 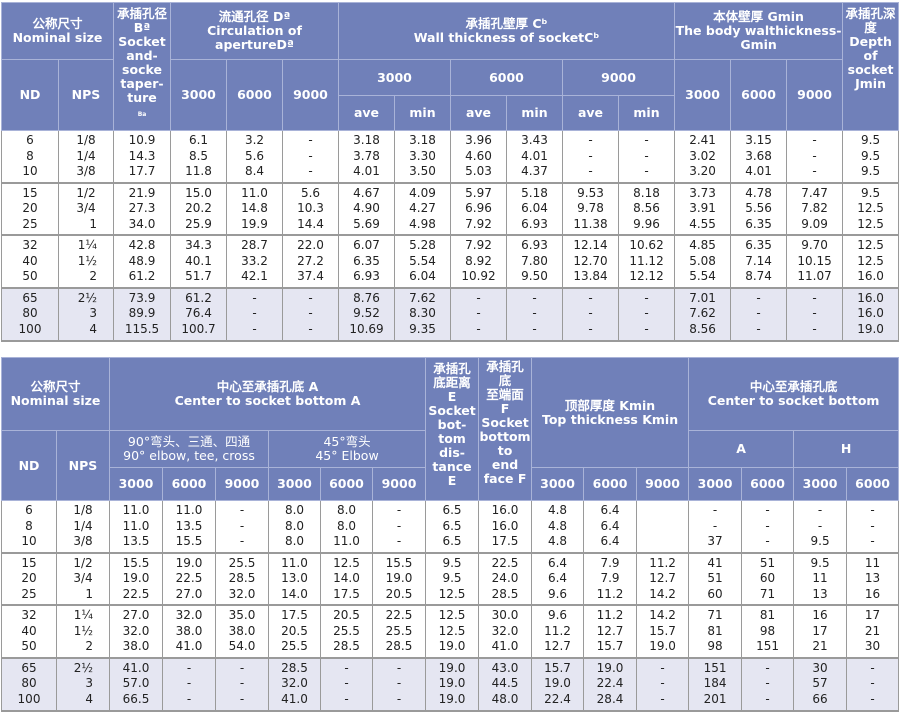 I want to click on cell-value: 12.70, so click(x=590, y=260).